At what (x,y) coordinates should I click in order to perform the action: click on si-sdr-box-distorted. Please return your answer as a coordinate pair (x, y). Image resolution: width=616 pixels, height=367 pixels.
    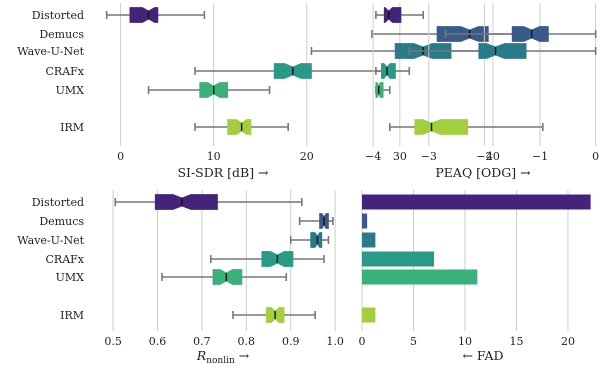
    Looking at the image, I should click on (144, 15).